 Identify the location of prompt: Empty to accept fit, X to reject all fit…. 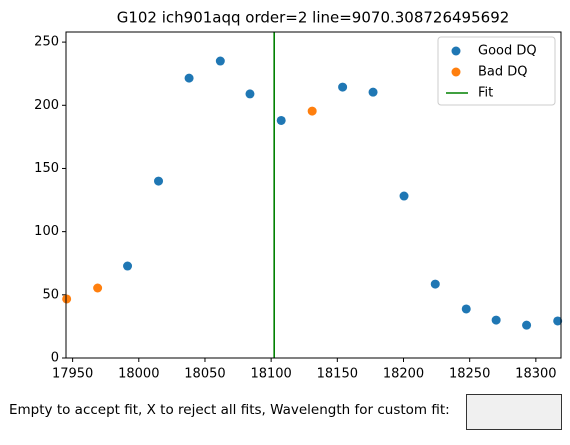
(229, 410).